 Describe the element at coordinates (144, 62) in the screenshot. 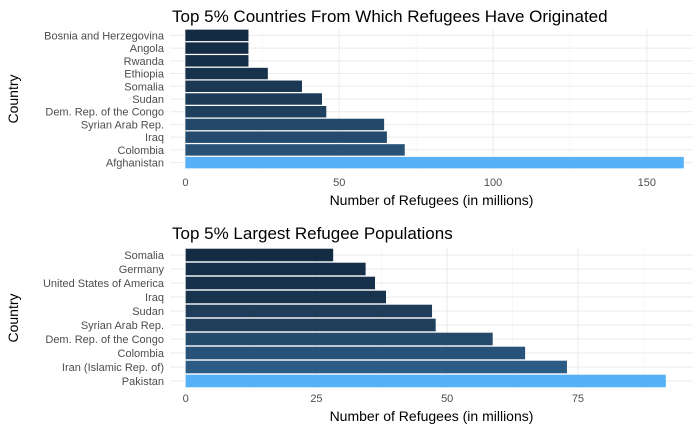

I see `y-tick-label: Rwanda` at that location.